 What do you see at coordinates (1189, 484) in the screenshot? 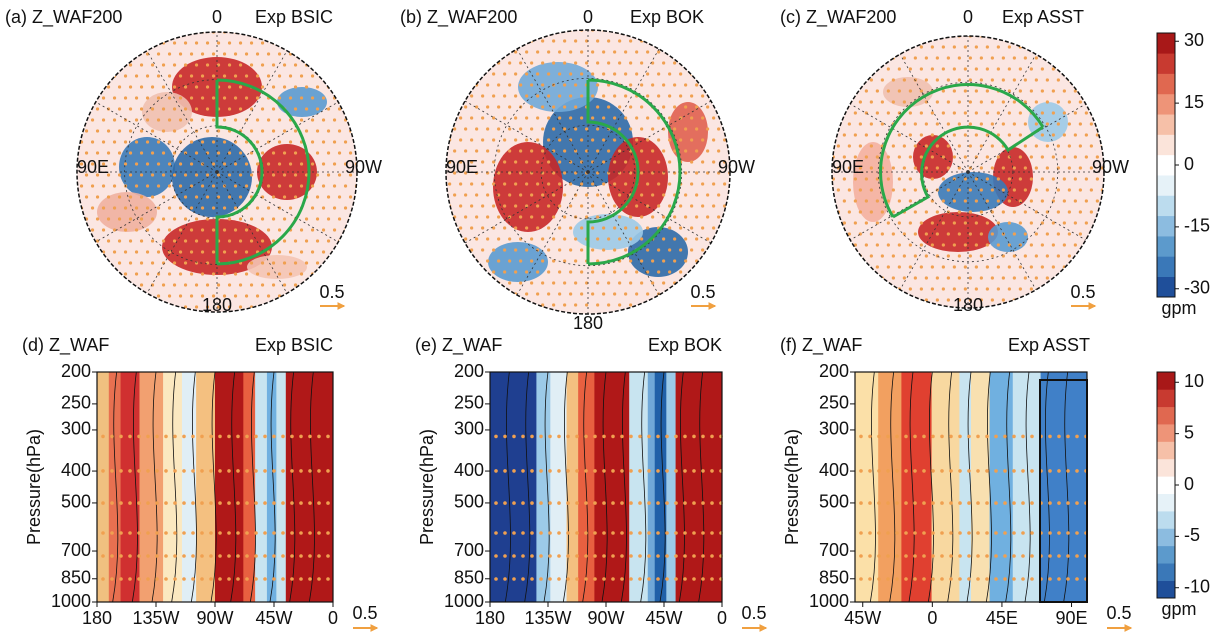
I see `colorbar-tick-label: 0` at bounding box center [1189, 484].